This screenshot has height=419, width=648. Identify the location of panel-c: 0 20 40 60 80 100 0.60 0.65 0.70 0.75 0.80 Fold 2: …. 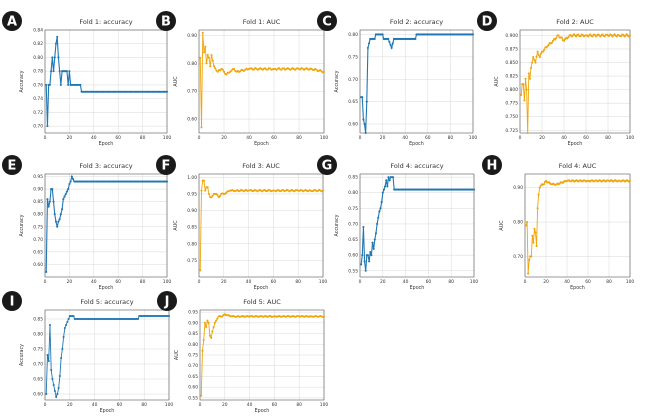
(397, 79).